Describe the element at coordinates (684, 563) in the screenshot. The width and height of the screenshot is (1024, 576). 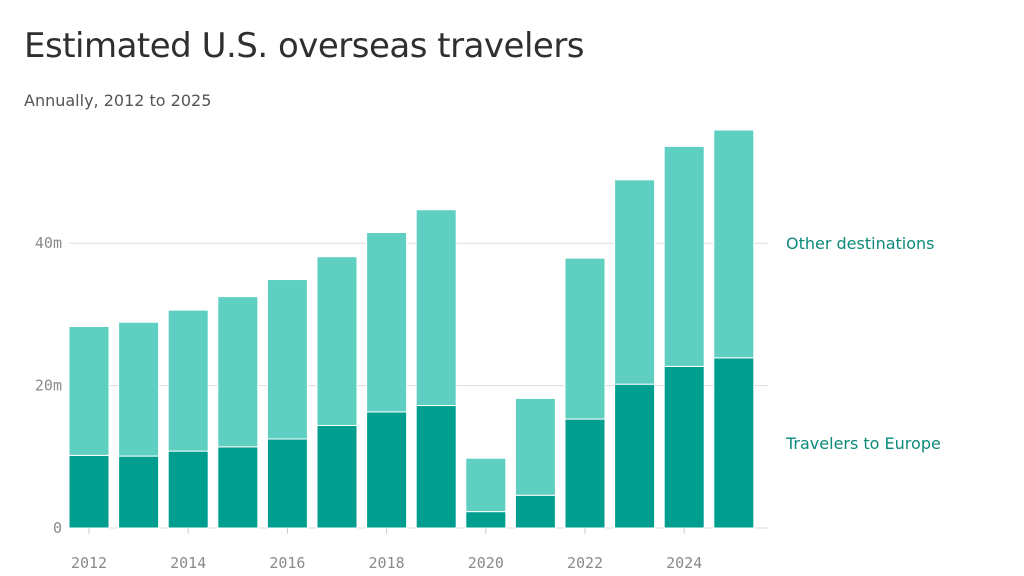
I see `x-tick-label: 2024` at that location.